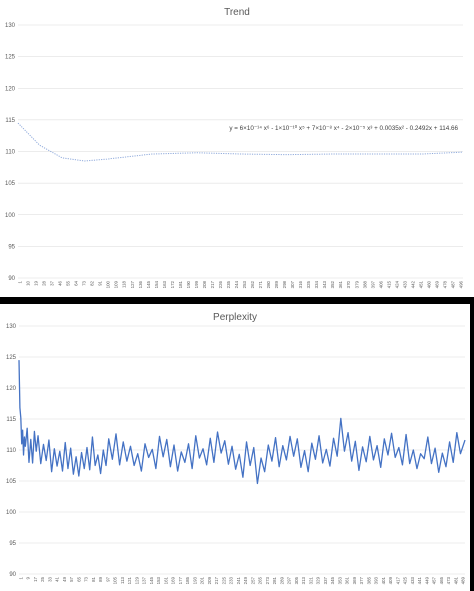 This screenshot has width=474, height=591. I want to click on x-tick-label: 262, so click(252, 284).